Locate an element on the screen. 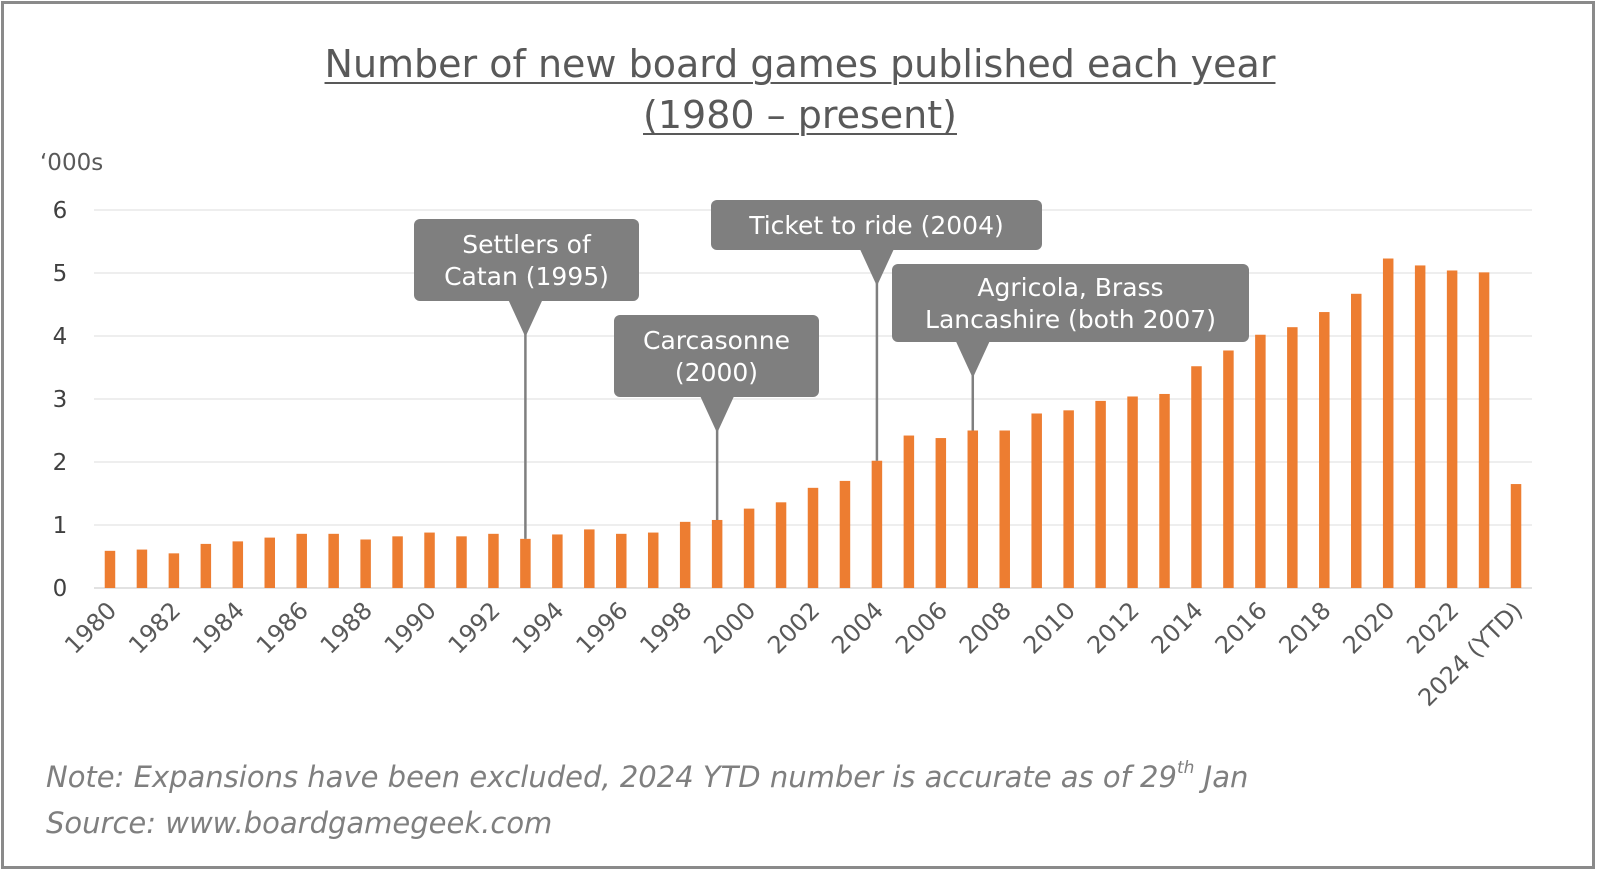 The width and height of the screenshot is (1600, 874). y-tick-label: 6 is located at coordinates (60, 211).